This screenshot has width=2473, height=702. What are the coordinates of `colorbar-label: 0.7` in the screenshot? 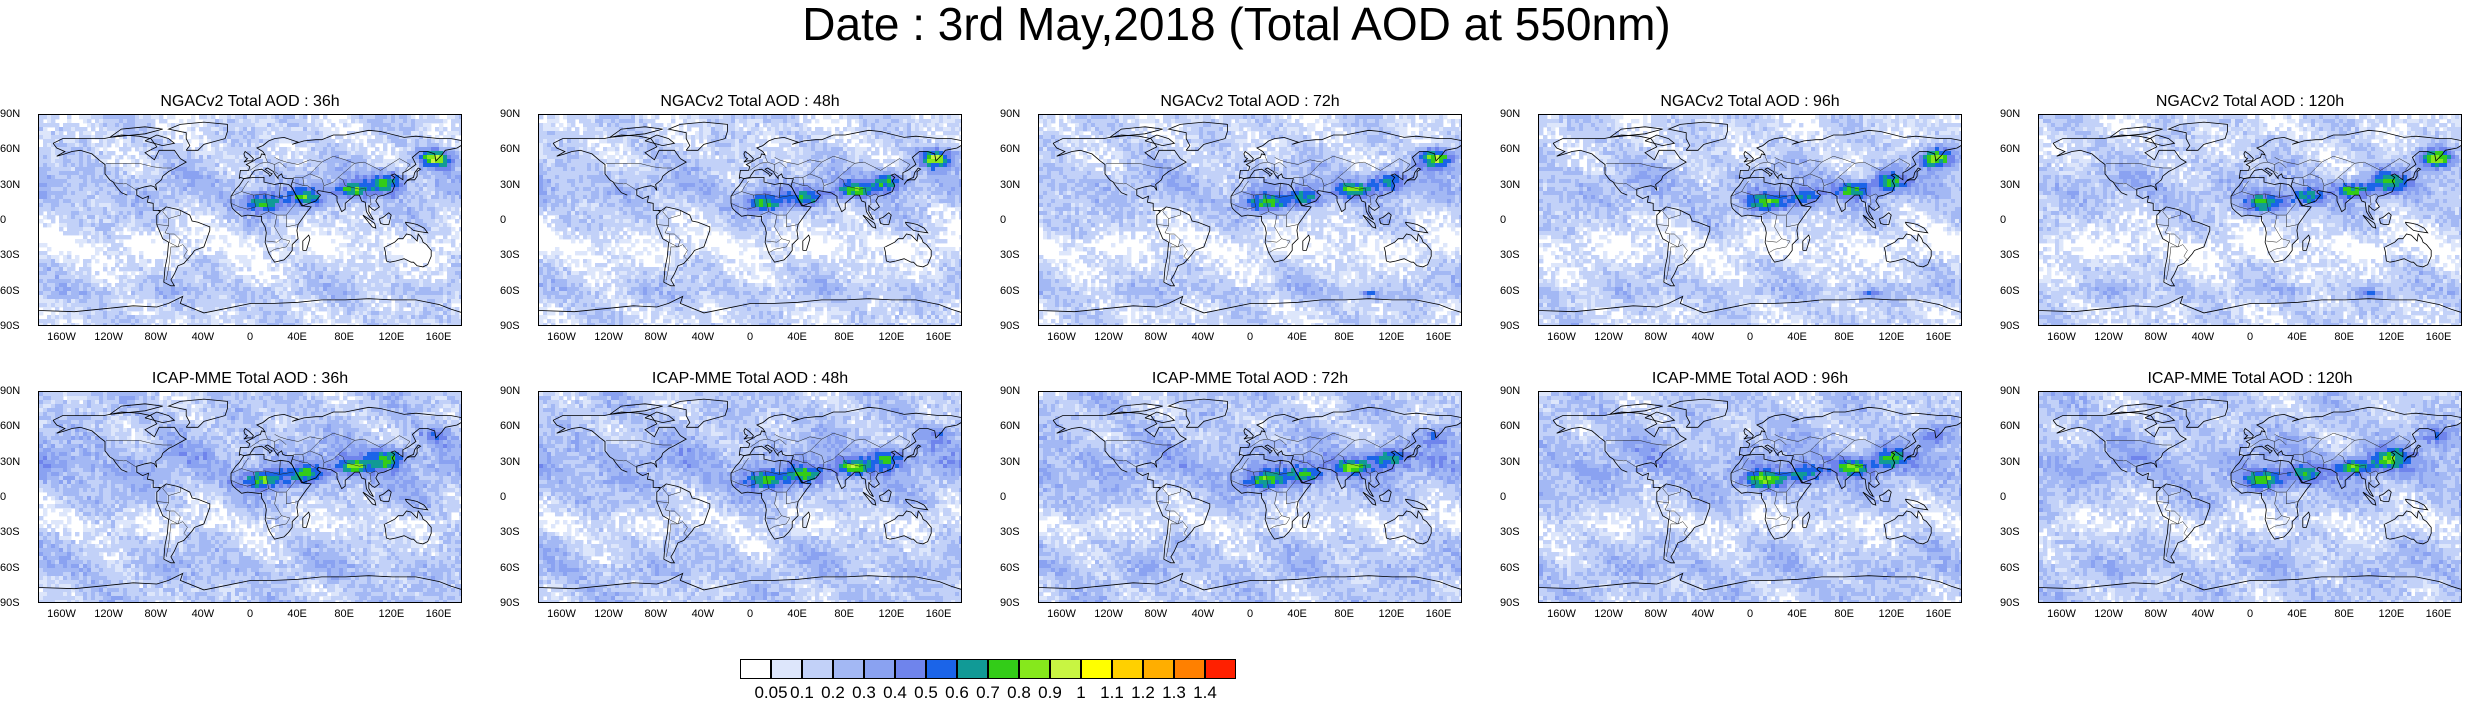 It's located at (988, 693).